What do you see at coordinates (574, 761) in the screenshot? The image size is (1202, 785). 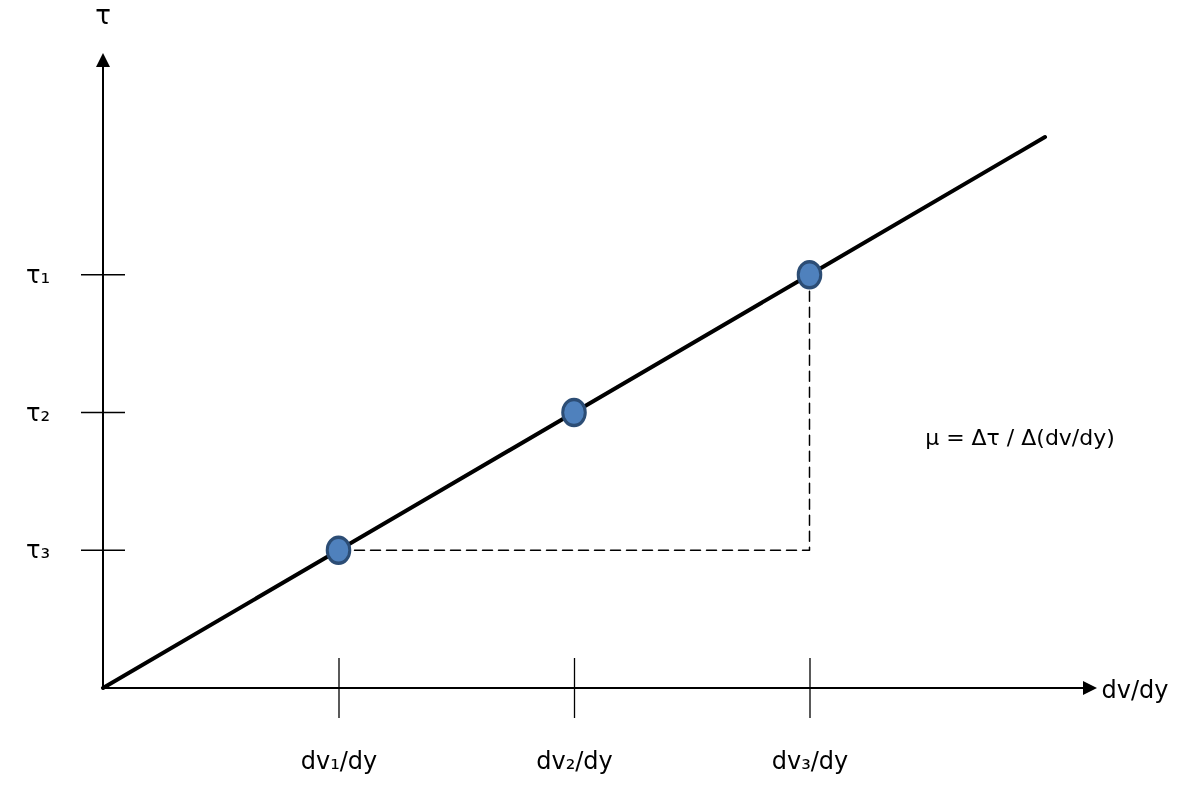 I see `x-tick-label: dv₂/dy` at bounding box center [574, 761].